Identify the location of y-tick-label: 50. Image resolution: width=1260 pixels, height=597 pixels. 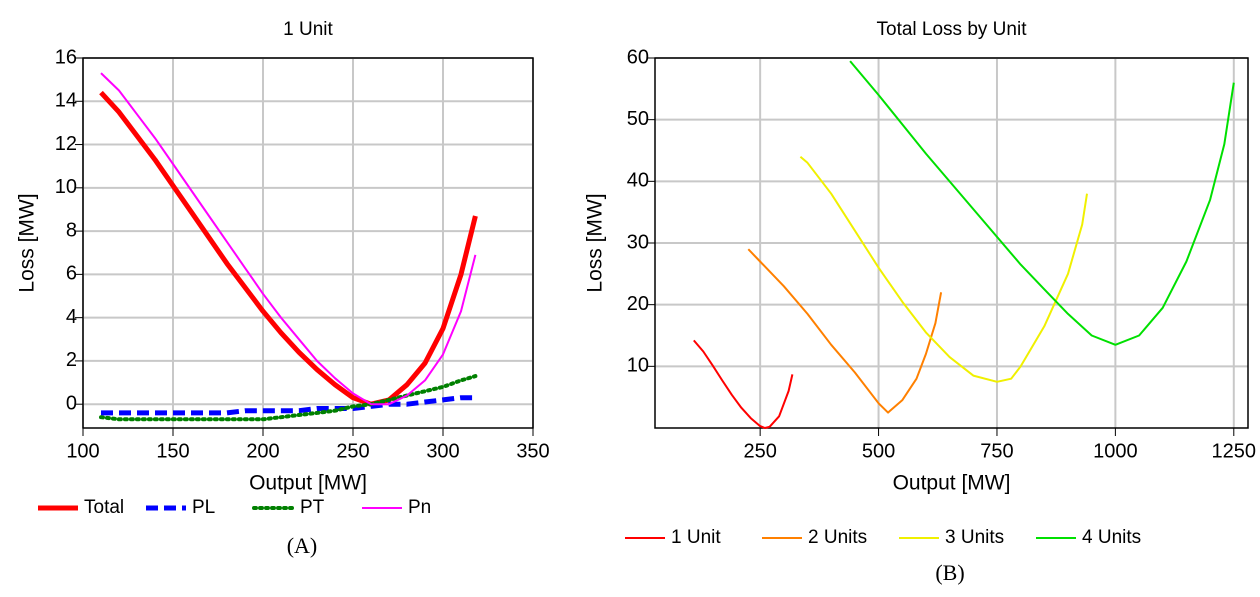
(638, 119).